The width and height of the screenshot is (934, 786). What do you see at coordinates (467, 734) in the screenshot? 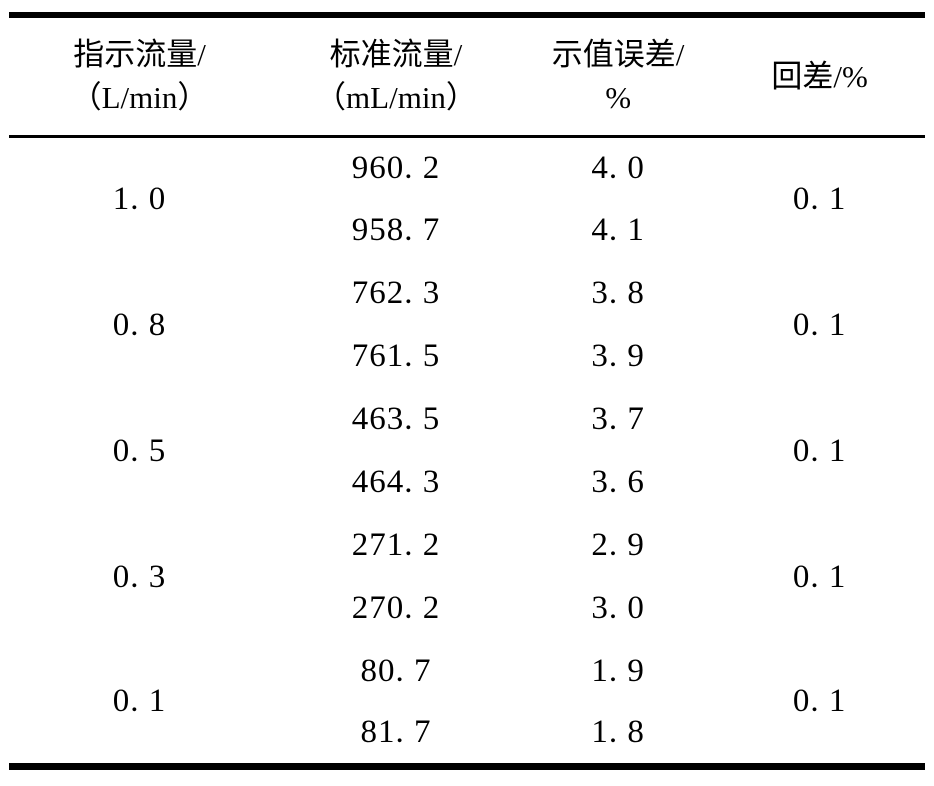
I see `table-row: 81. 7 1. 8` at bounding box center [467, 734].